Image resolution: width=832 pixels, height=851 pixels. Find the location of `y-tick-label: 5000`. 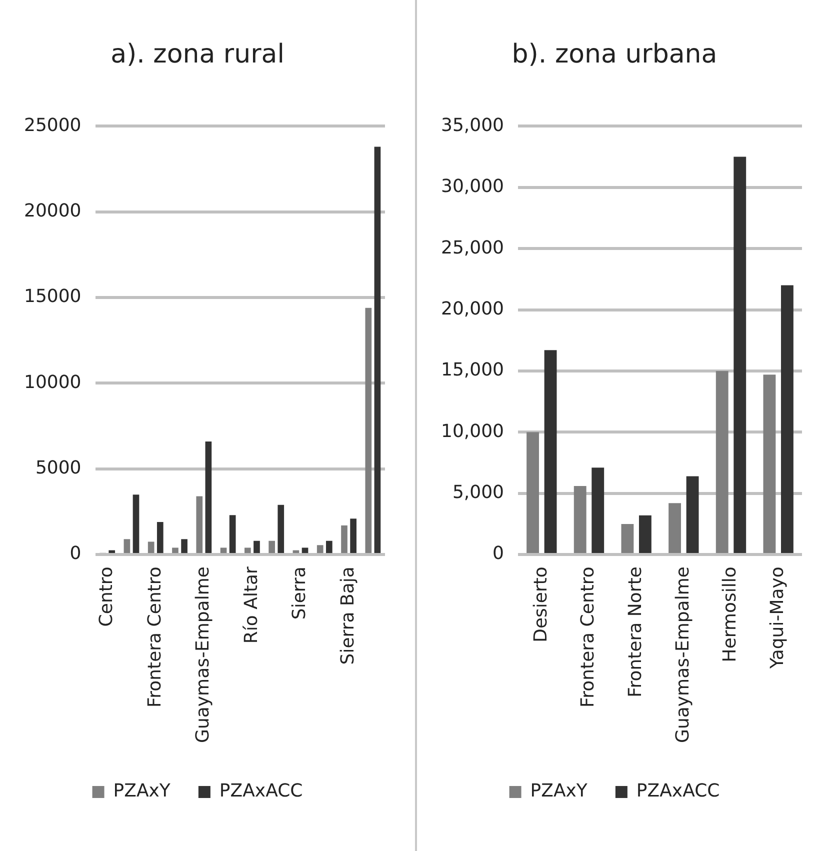

y-tick-label: 5000 is located at coordinates (58, 468).